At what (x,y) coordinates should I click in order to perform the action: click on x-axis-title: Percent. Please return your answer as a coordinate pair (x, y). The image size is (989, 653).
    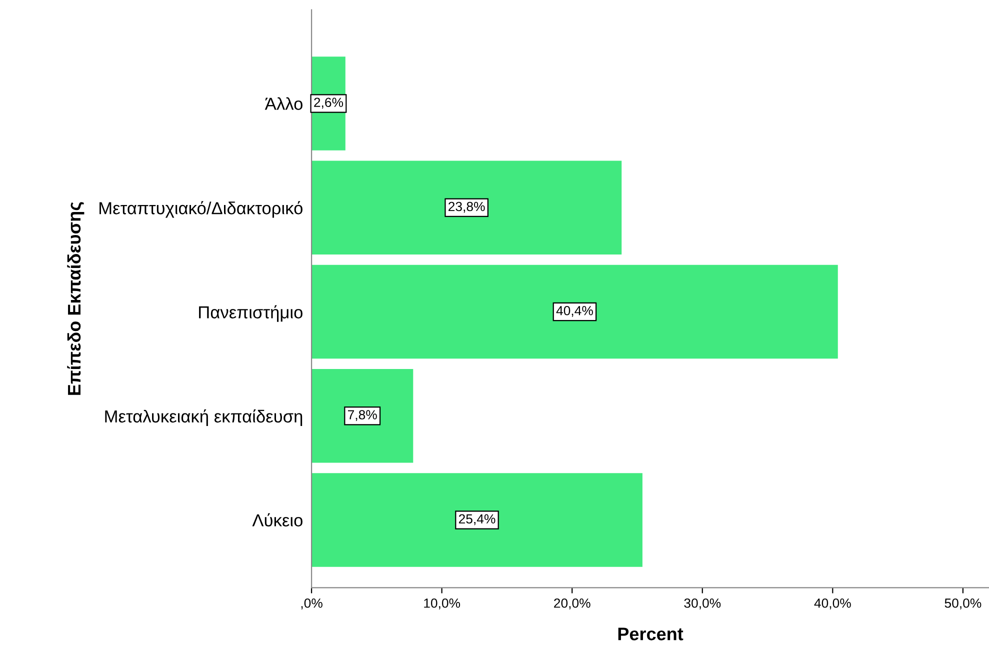
    Looking at the image, I should click on (651, 634).